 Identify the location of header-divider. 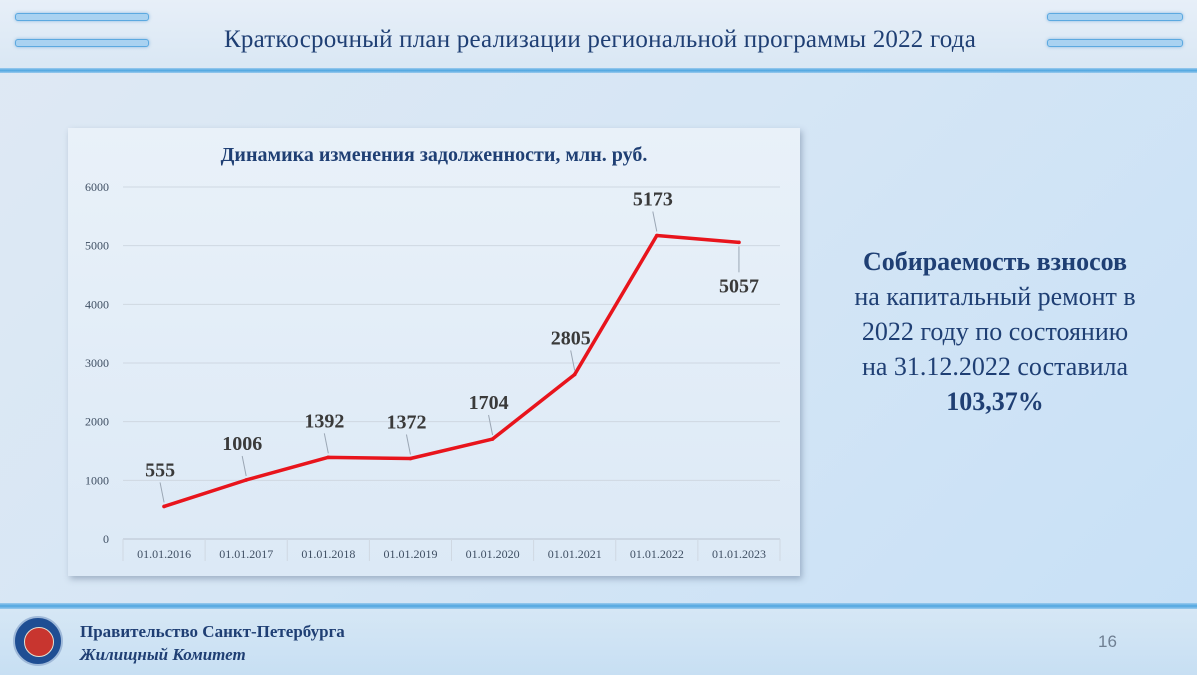
(598, 70).